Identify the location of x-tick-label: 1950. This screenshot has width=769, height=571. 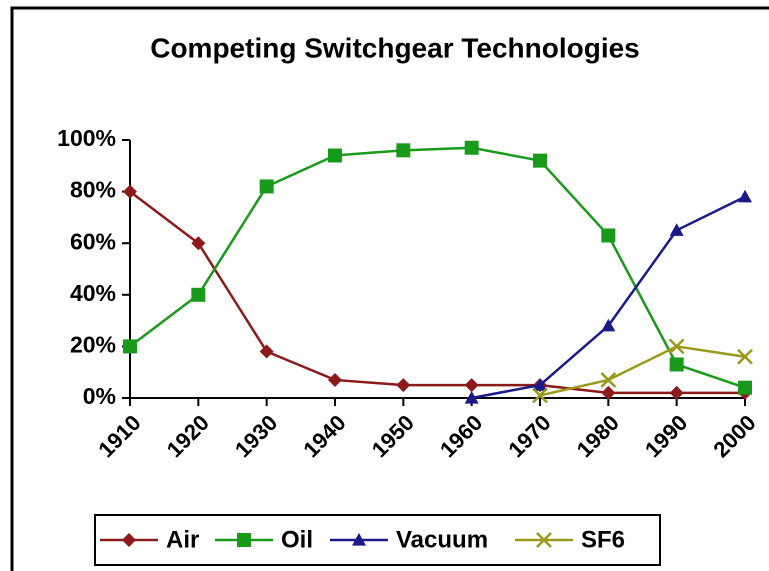
(393, 436).